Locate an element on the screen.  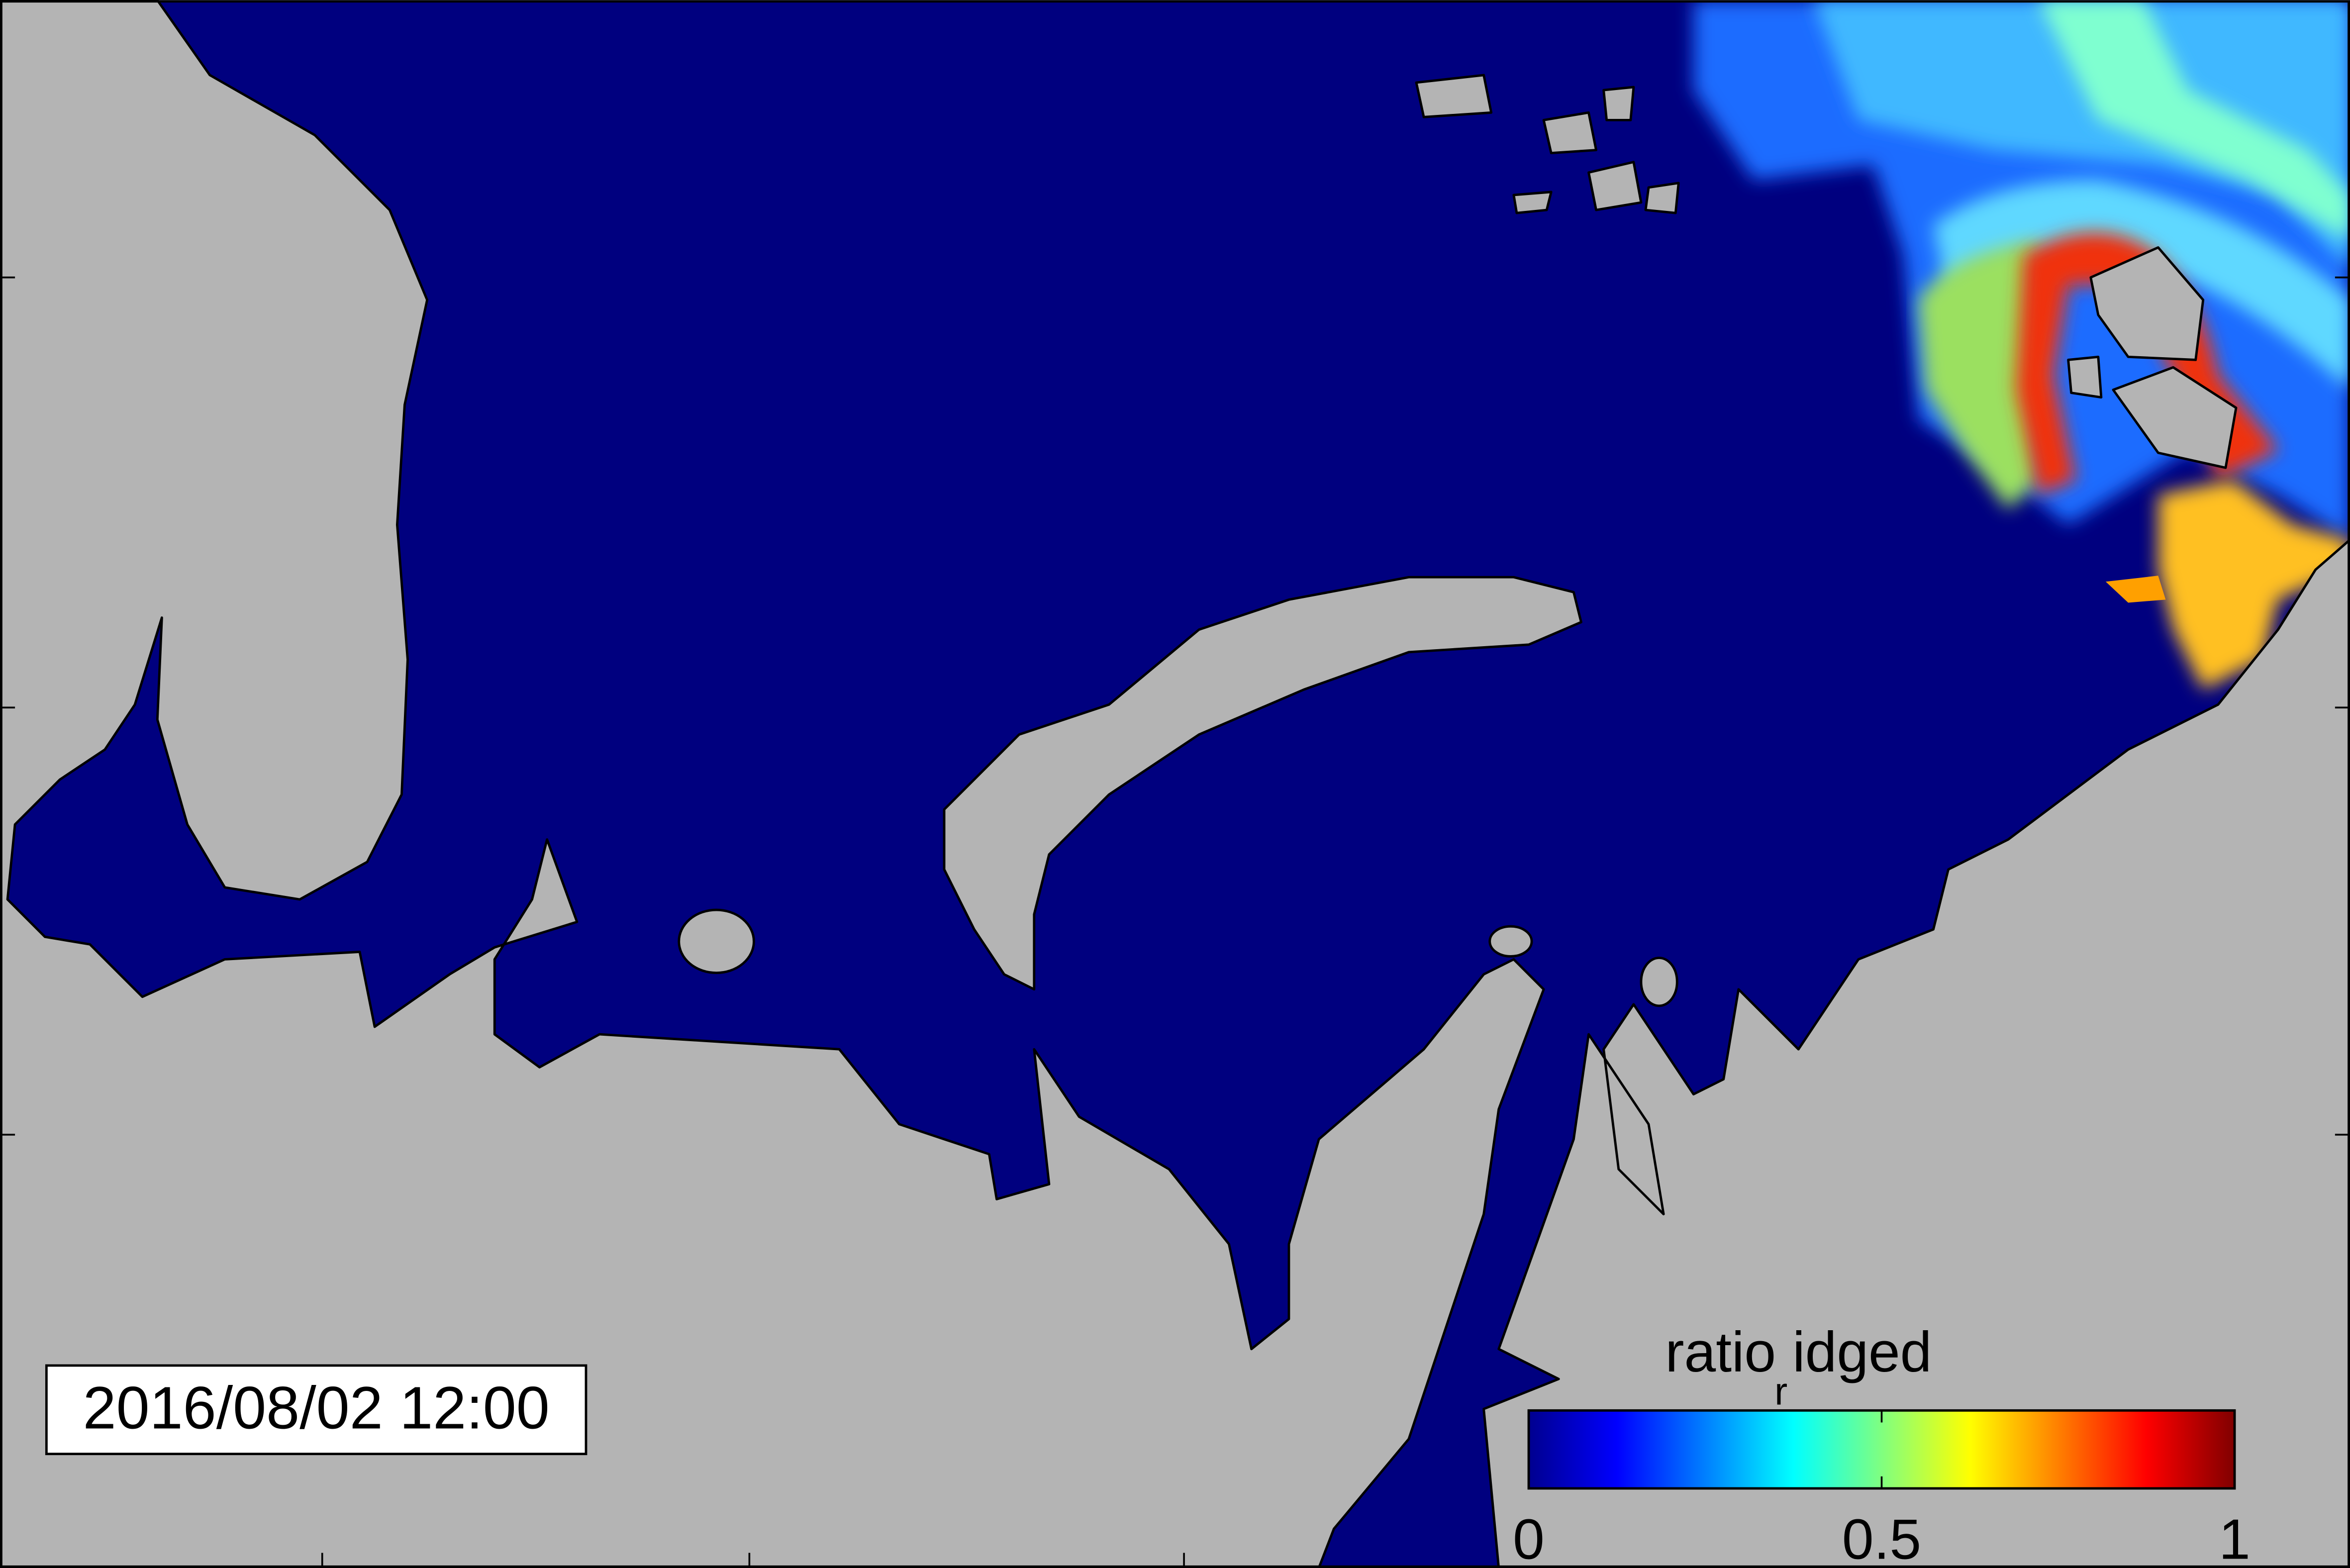
colorbar-label-subscript: r is located at coordinates (1780, 1391).